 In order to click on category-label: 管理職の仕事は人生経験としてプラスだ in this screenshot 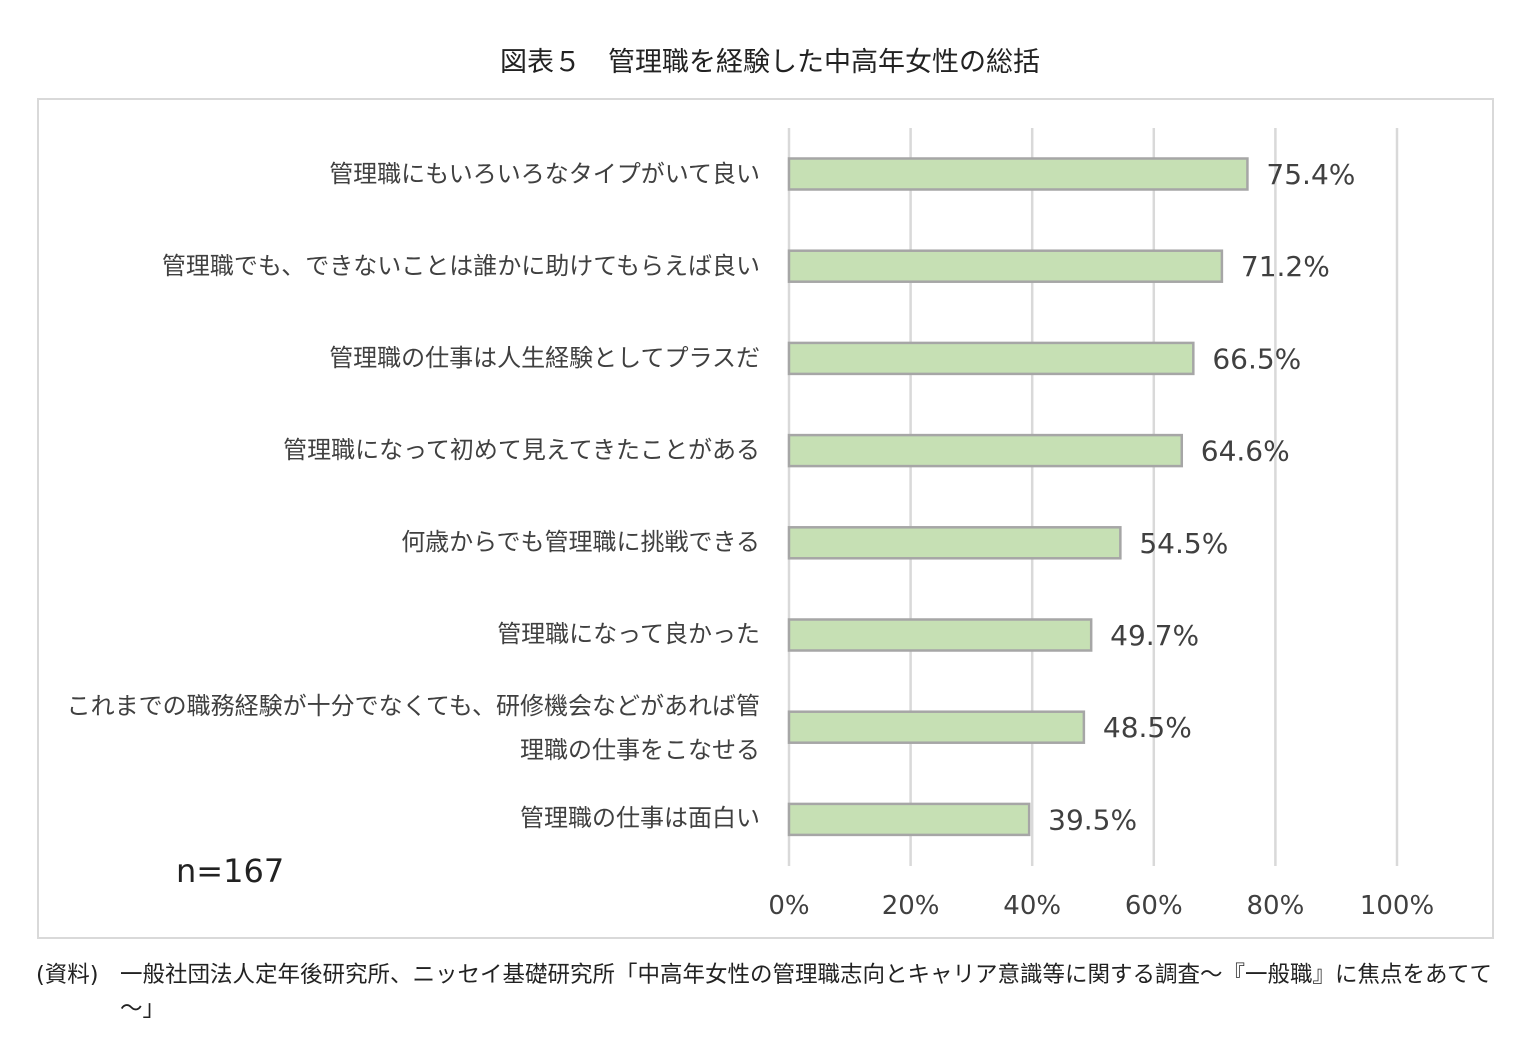, I will do `click(544, 358)`.